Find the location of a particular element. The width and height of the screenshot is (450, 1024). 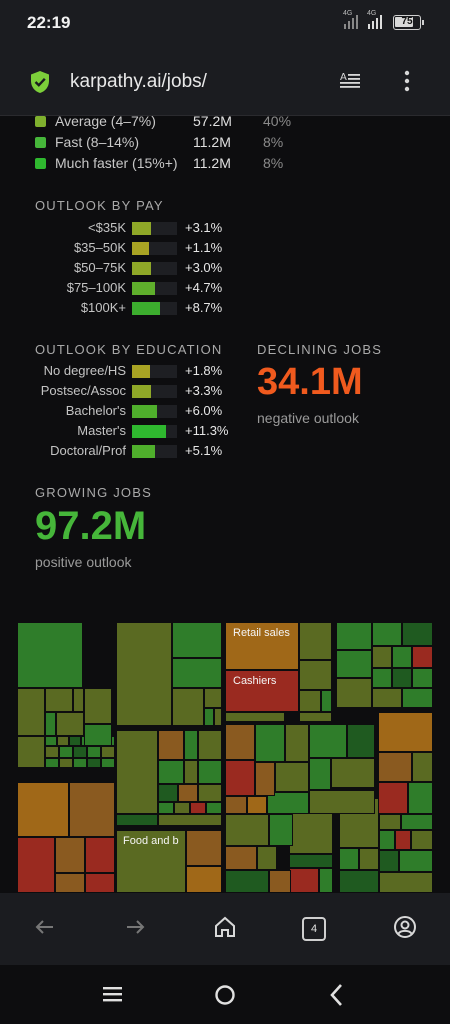

tab-count-button: 4 is located at coordinates (314, 929).